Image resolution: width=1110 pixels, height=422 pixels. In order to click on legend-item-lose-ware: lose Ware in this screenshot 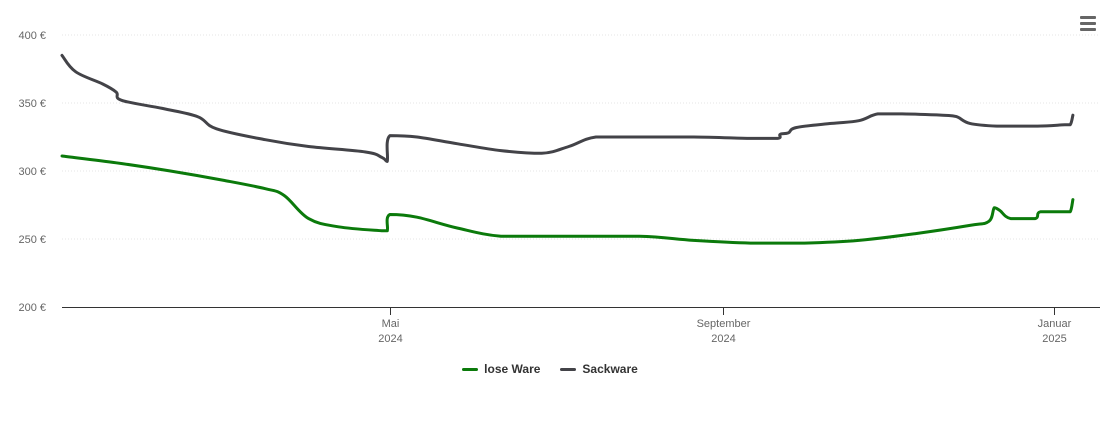, I will do `click(501, 369)`.